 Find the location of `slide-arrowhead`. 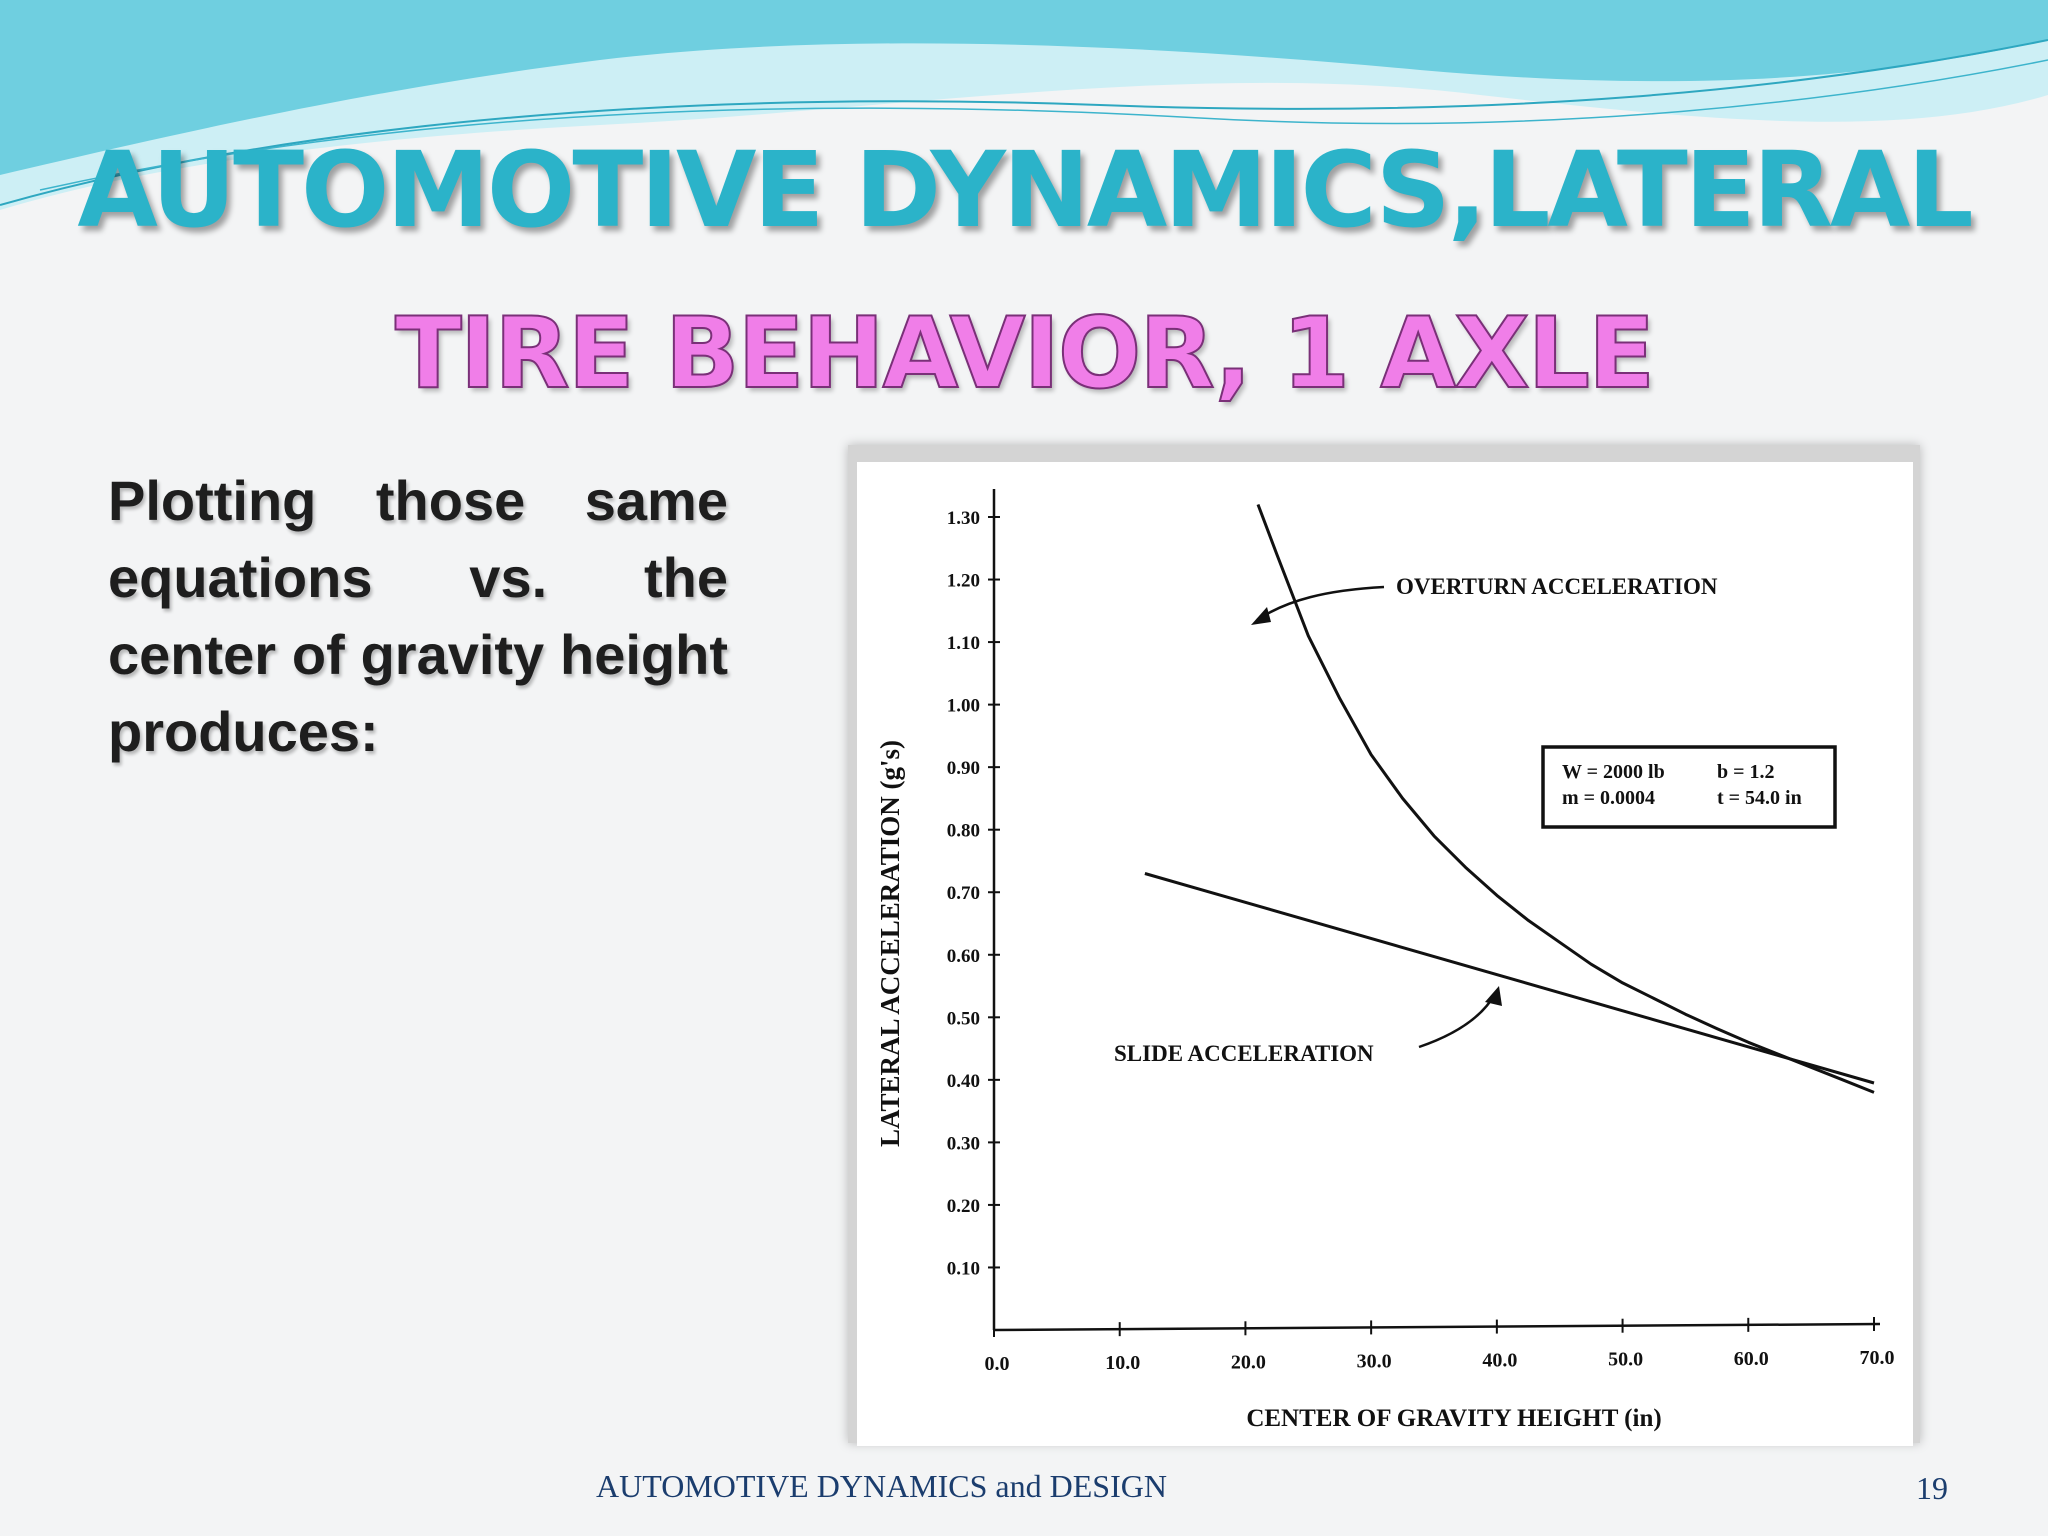

slide-arrowhead is located at coordinates (1493, 996).